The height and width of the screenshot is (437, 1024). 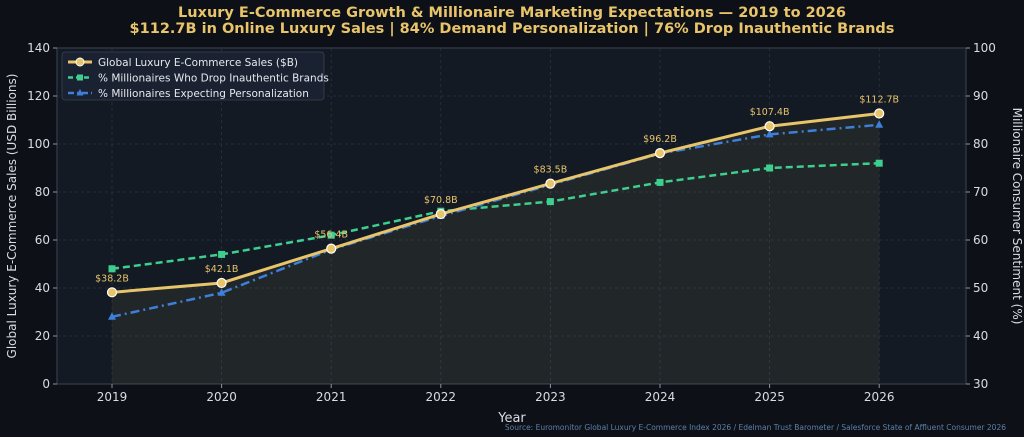 I want to click on y-tick-label-left: 80, so click(x=42, y=192).